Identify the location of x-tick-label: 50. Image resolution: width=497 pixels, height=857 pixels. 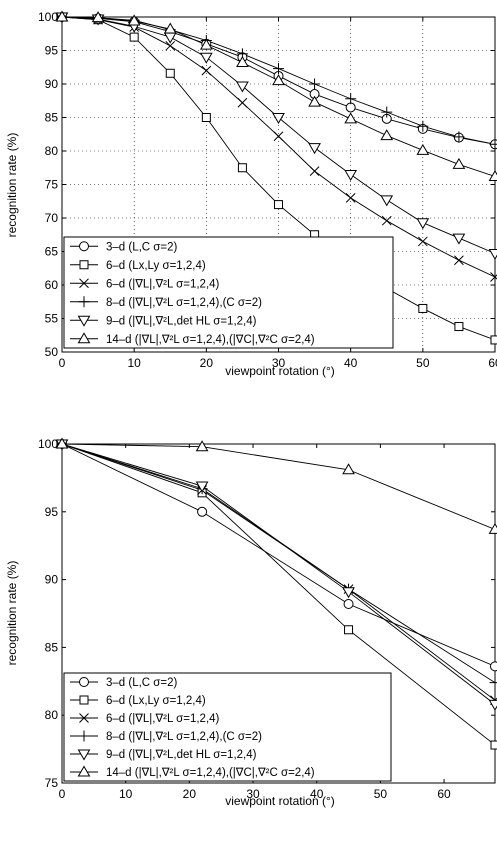
(423, 363).